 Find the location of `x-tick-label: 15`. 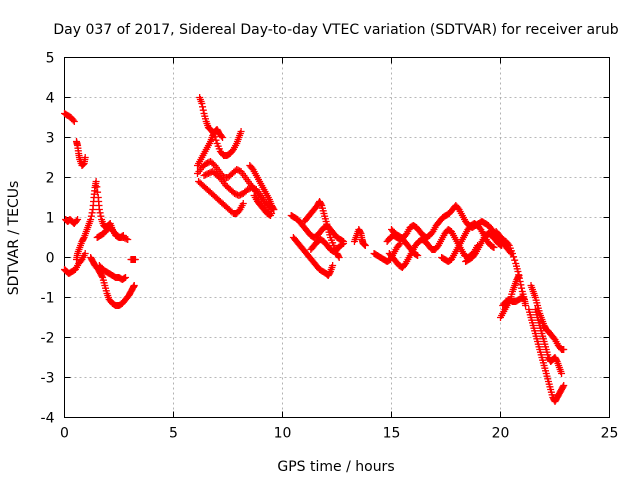

x-tick-label: 15 is located at coordinates (392, 434).